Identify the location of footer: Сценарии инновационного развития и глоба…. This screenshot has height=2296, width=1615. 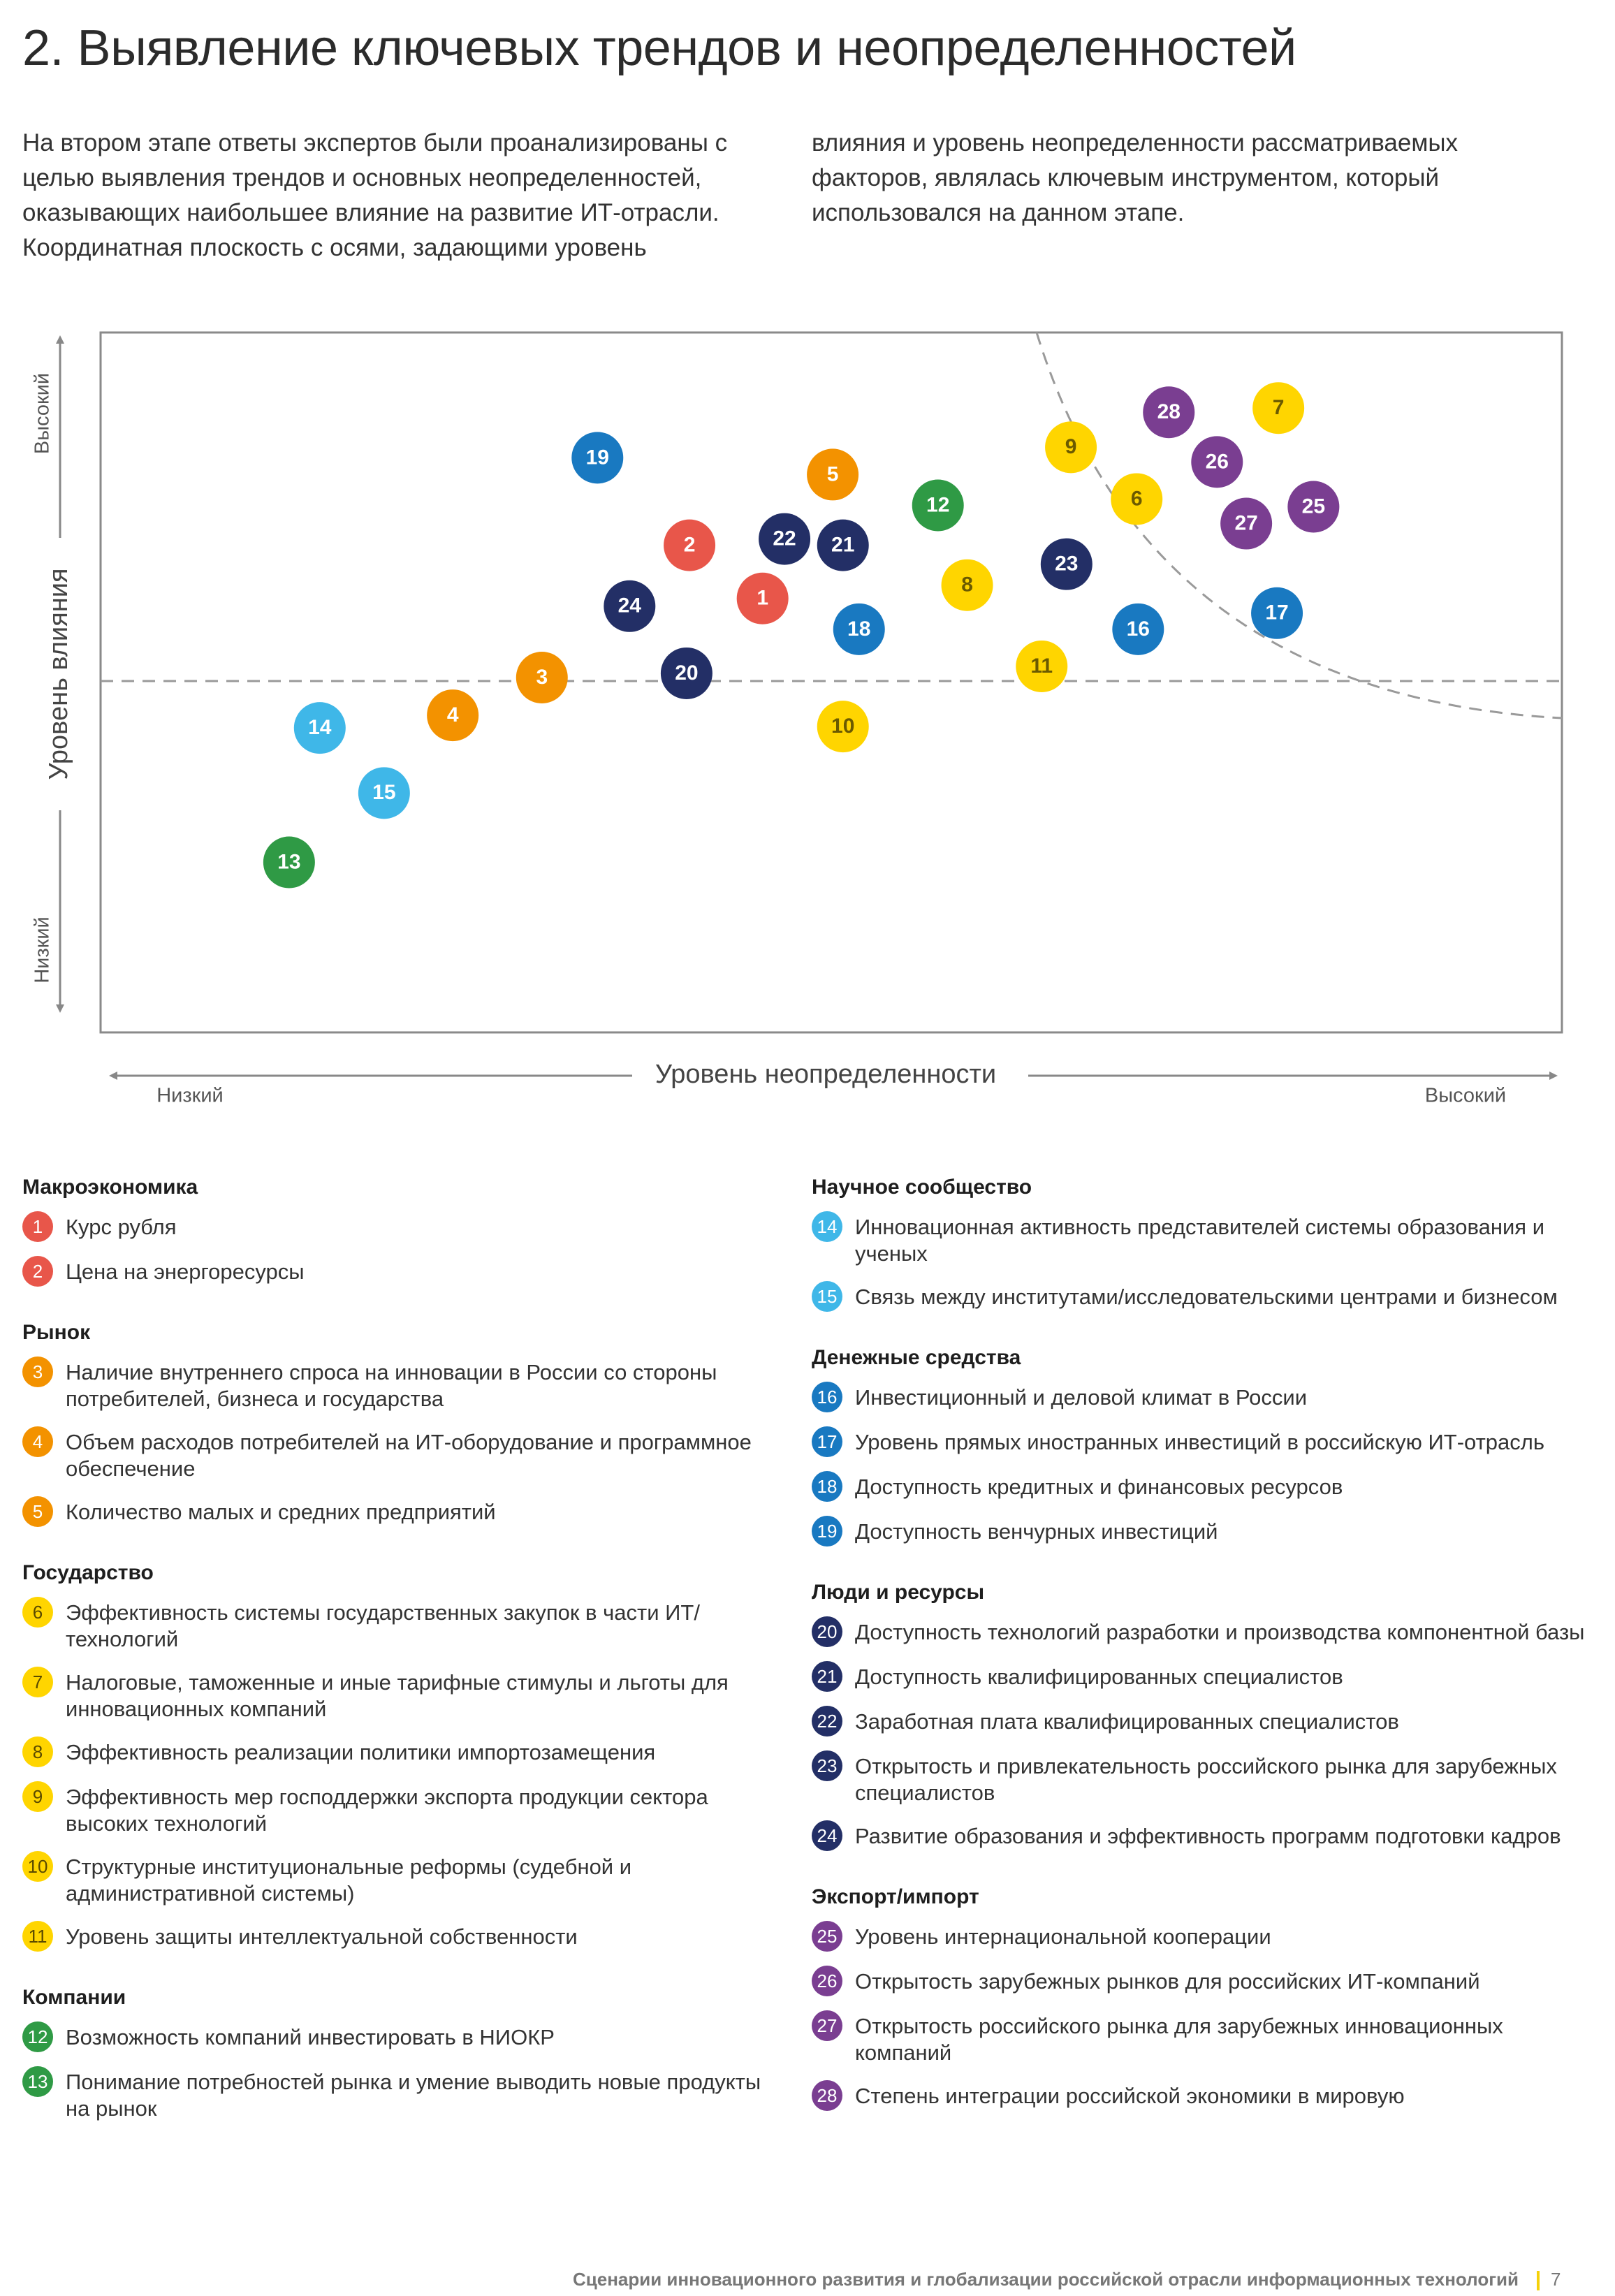
(779, 2280).